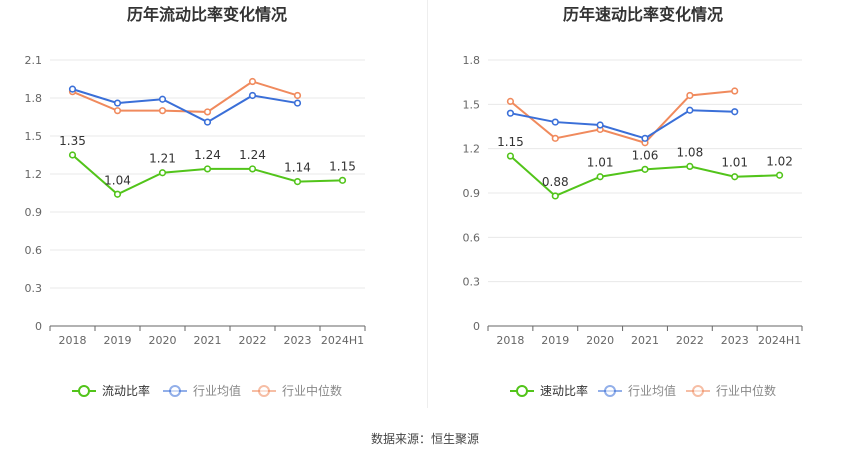 This screenshot has height=463, width=850. What do you see at coordinates (34, 60) in the screenshot?
I see `y-tick-label: 2.1` at bounding box center [34, 60].